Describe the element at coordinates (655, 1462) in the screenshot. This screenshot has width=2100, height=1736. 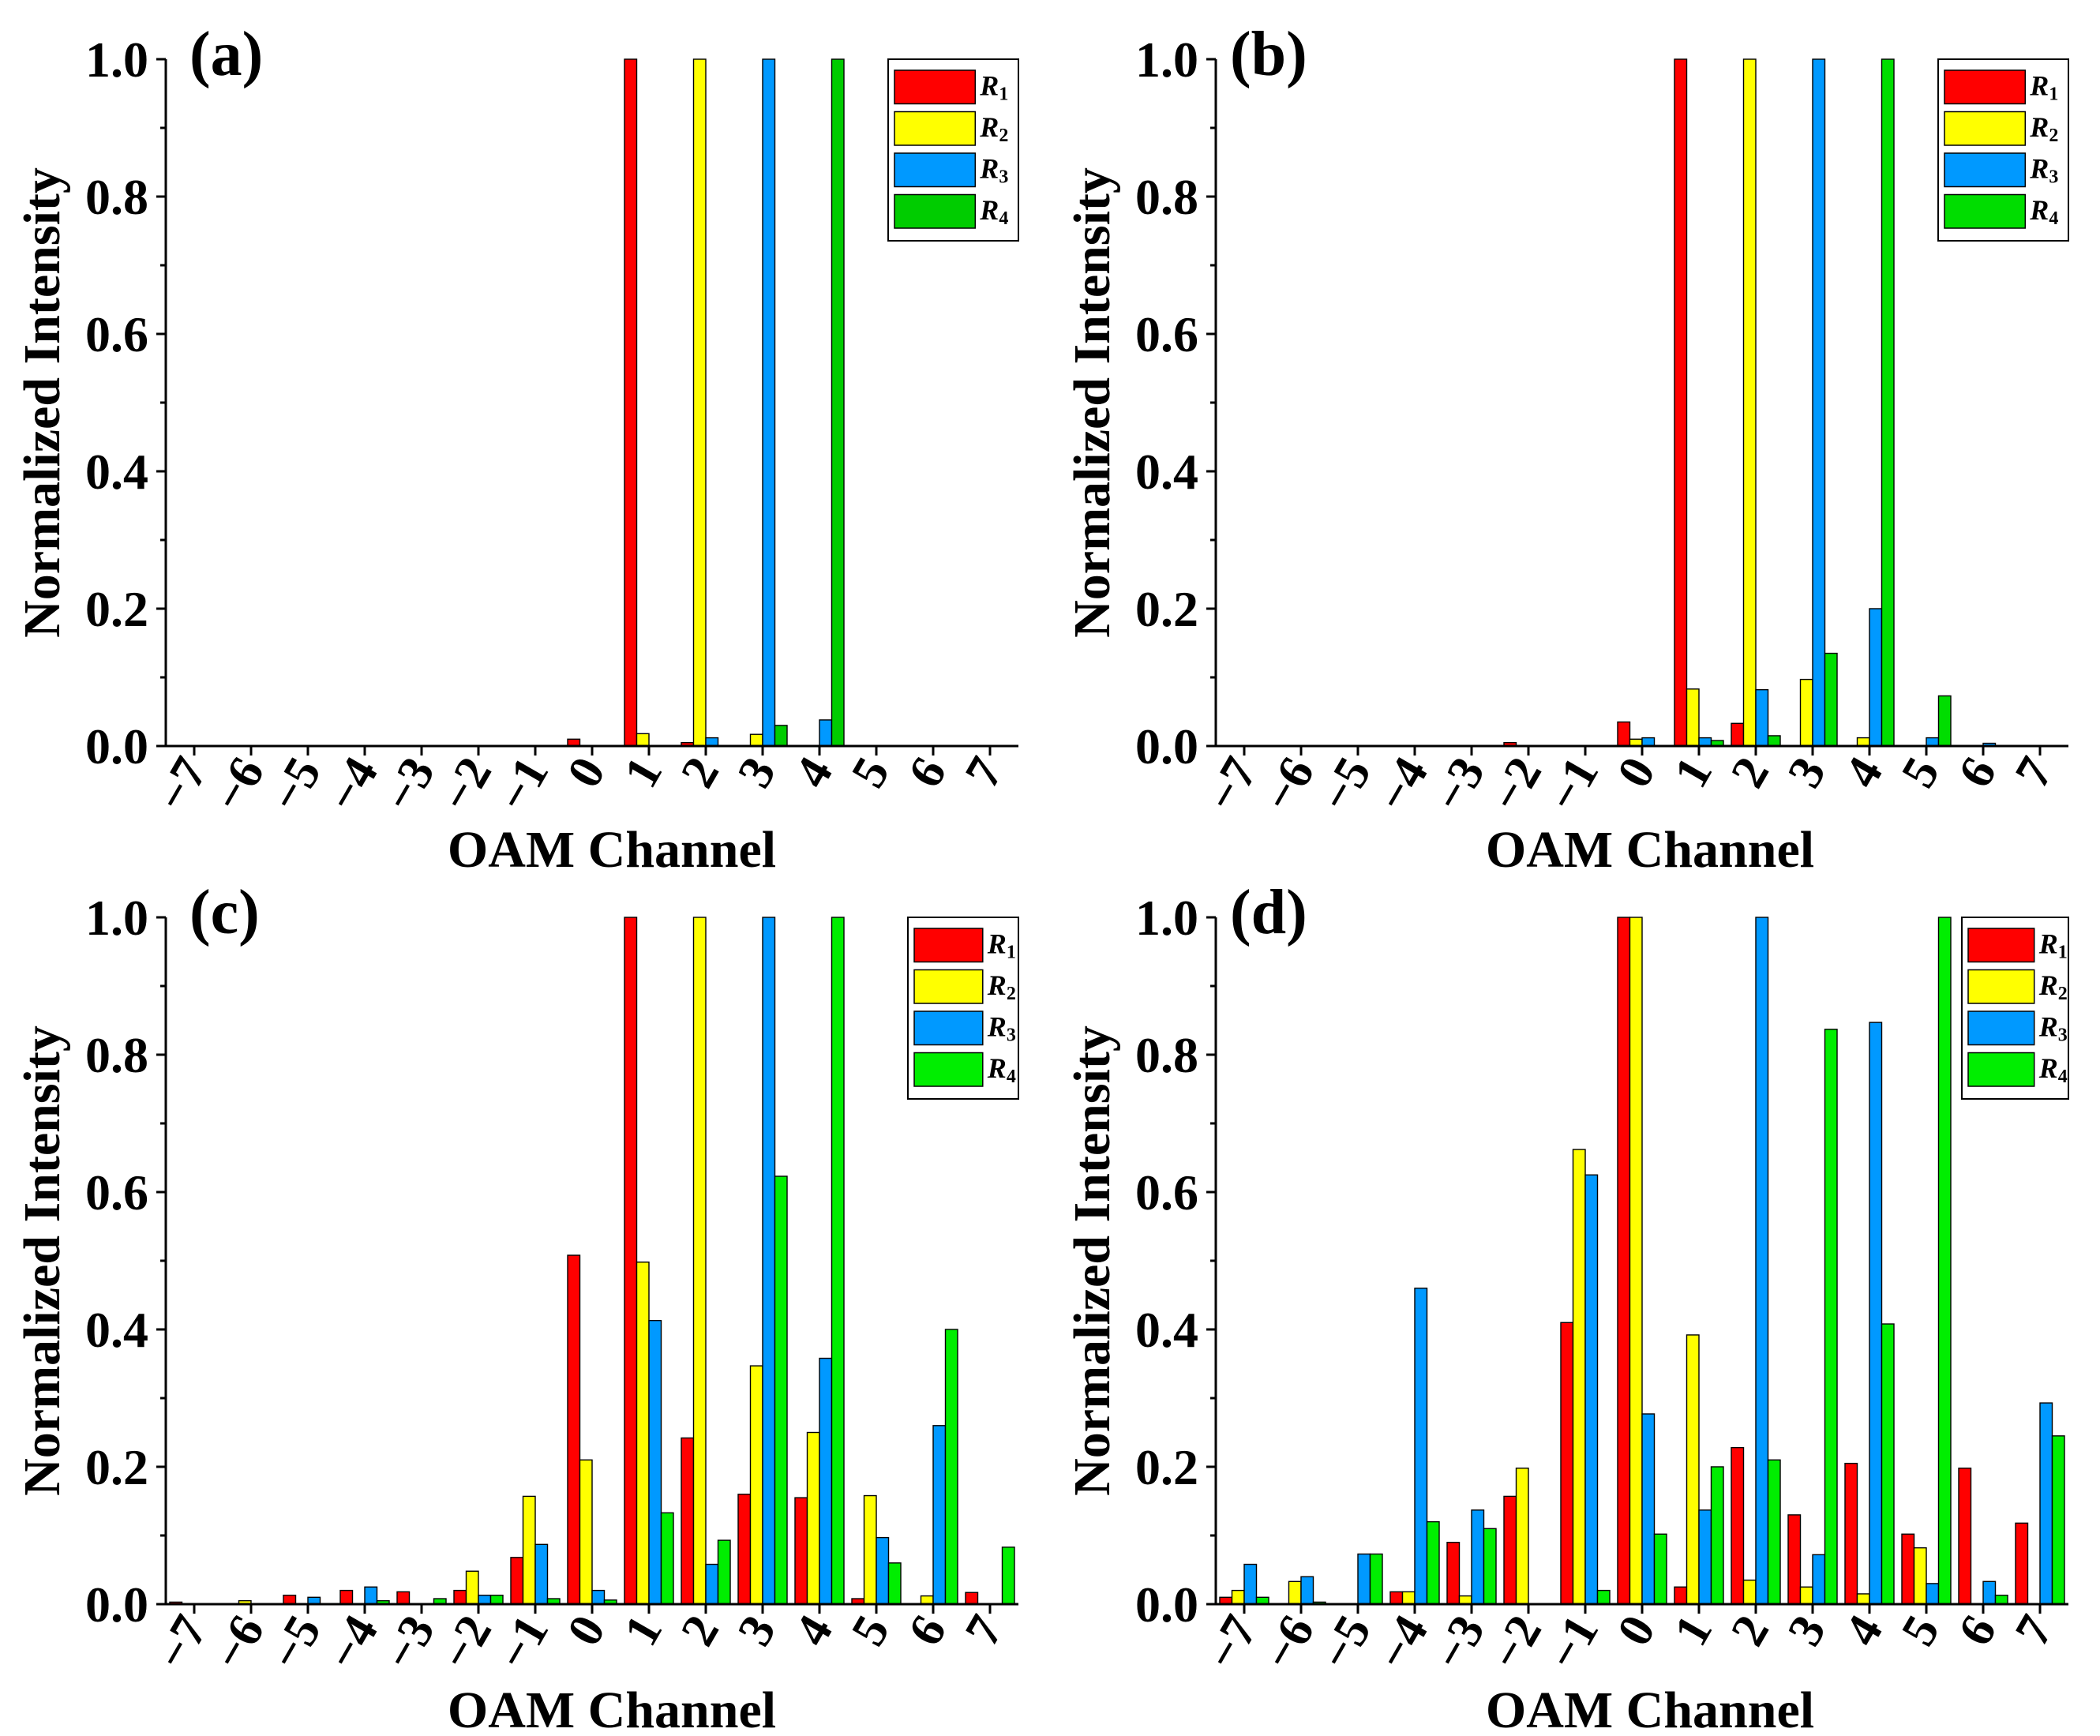
I see `bar-r3-ch1` at that location.